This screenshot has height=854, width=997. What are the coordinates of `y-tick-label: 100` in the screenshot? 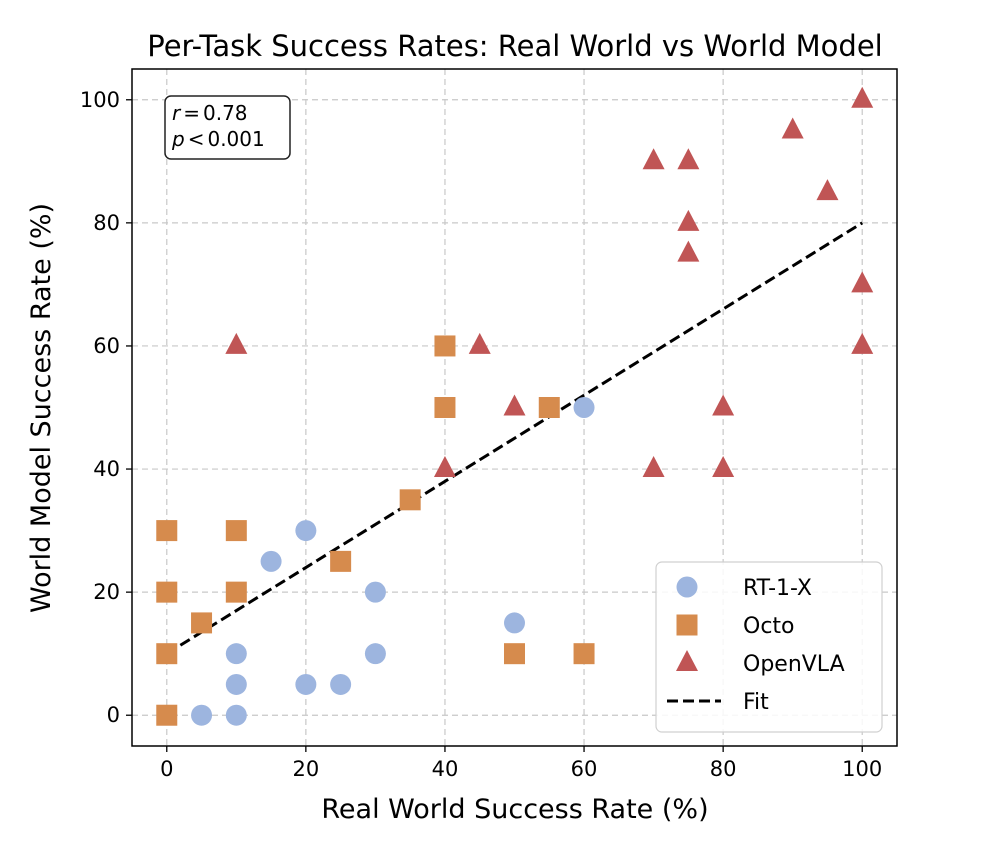 It's located at (100, 100).